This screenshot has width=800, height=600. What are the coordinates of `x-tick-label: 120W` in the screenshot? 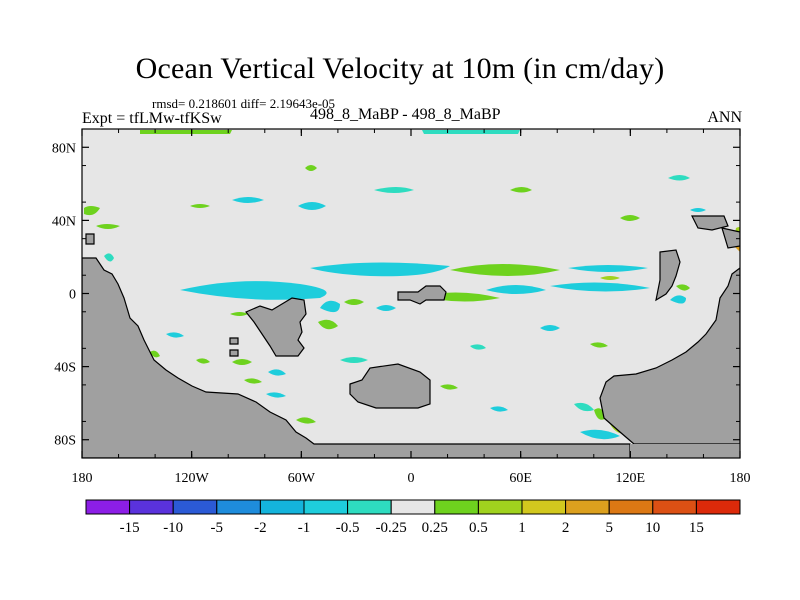 It's located at (192, 478).